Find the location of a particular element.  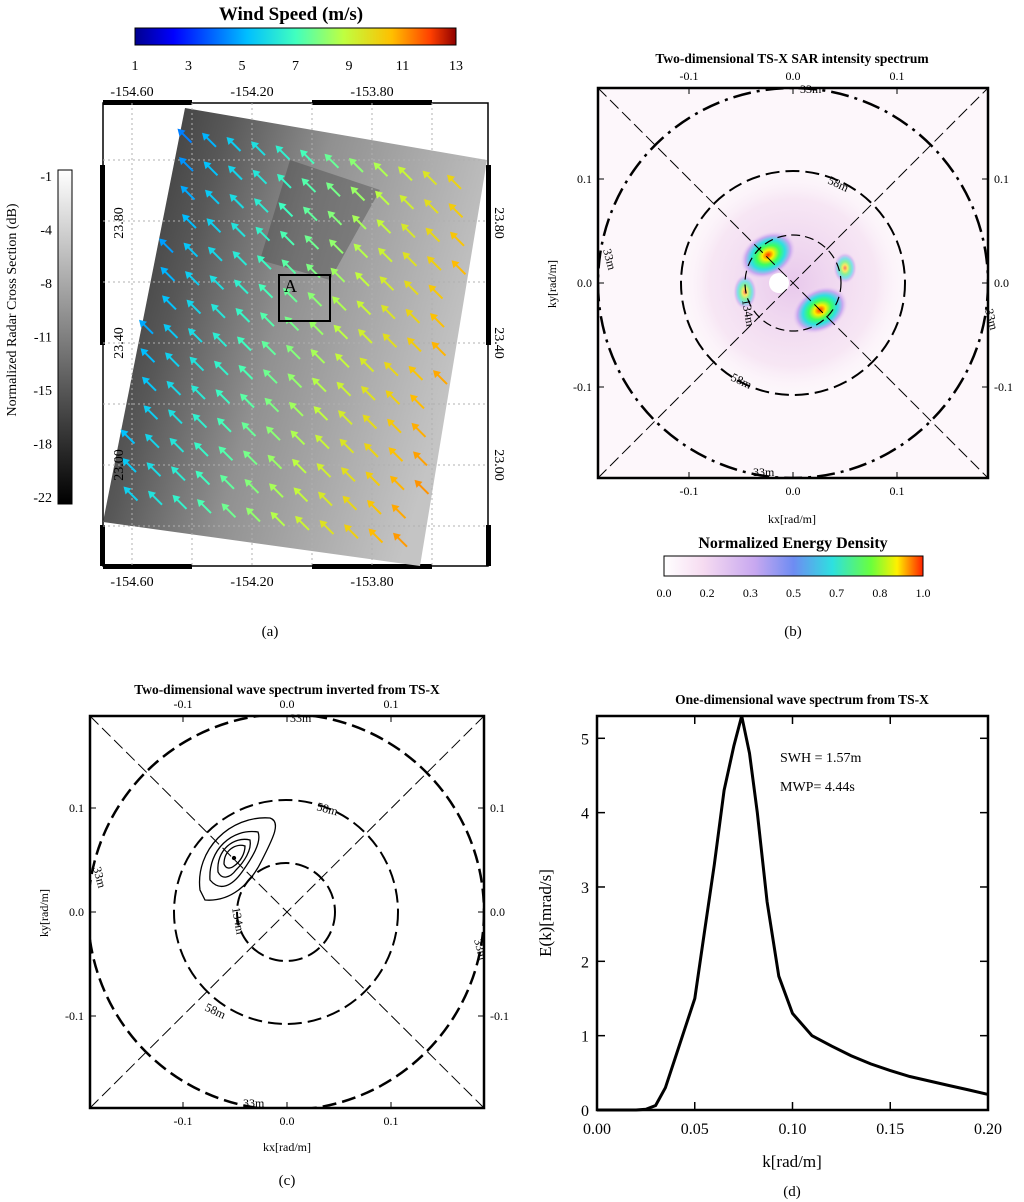

y-tick-left: 0.1 is located at coordinates (76, 808).